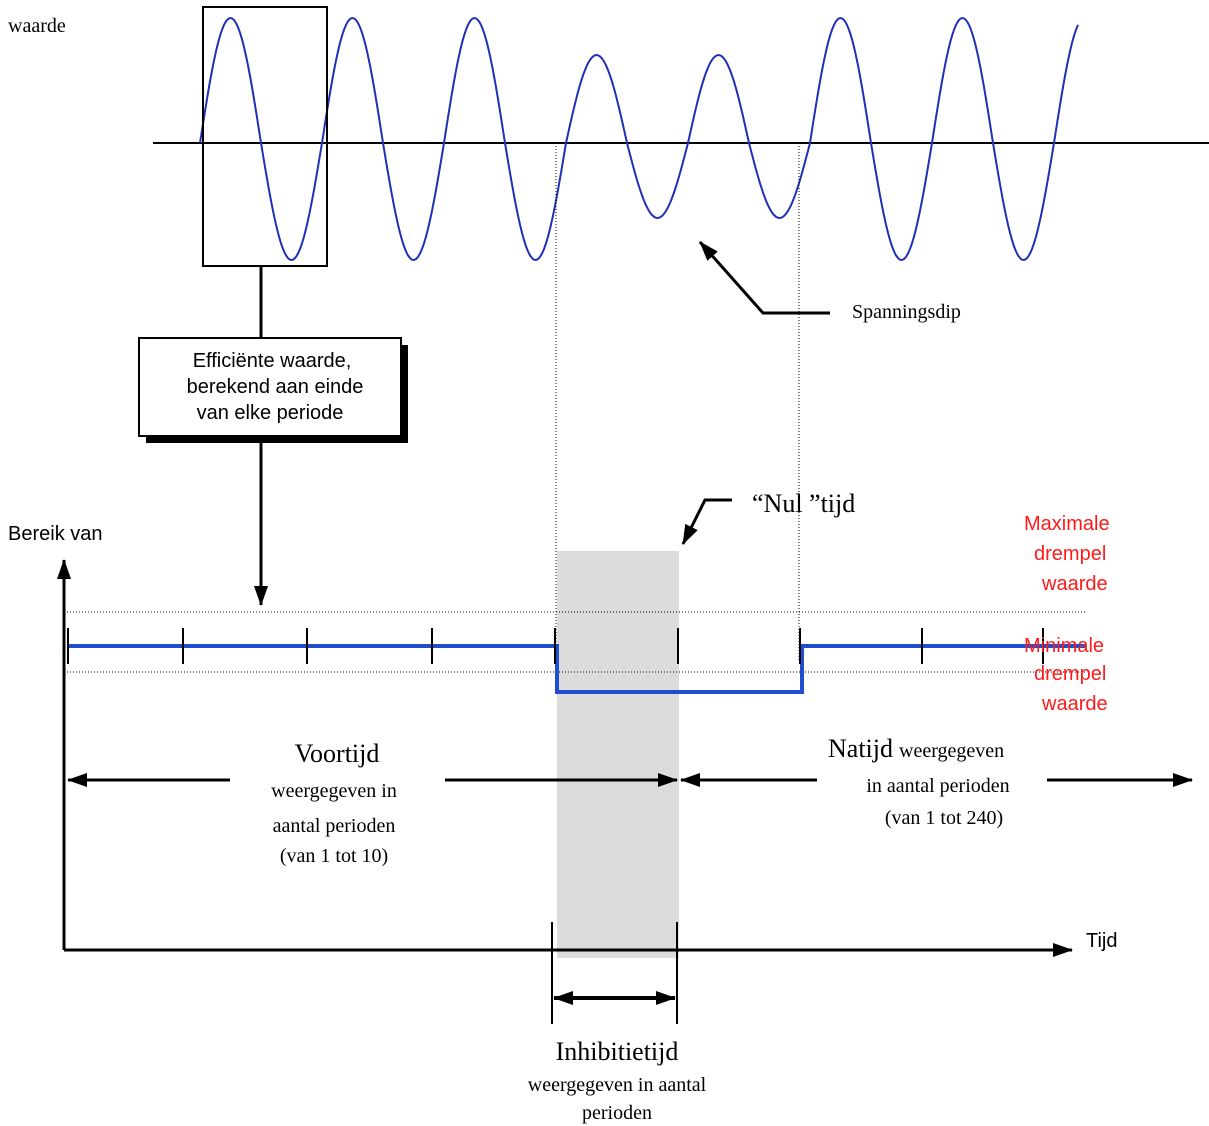 The height and width of the screenshot is (1126, 1209). I want to click on inhibit-line-2: perioden, so click(617, 1113).